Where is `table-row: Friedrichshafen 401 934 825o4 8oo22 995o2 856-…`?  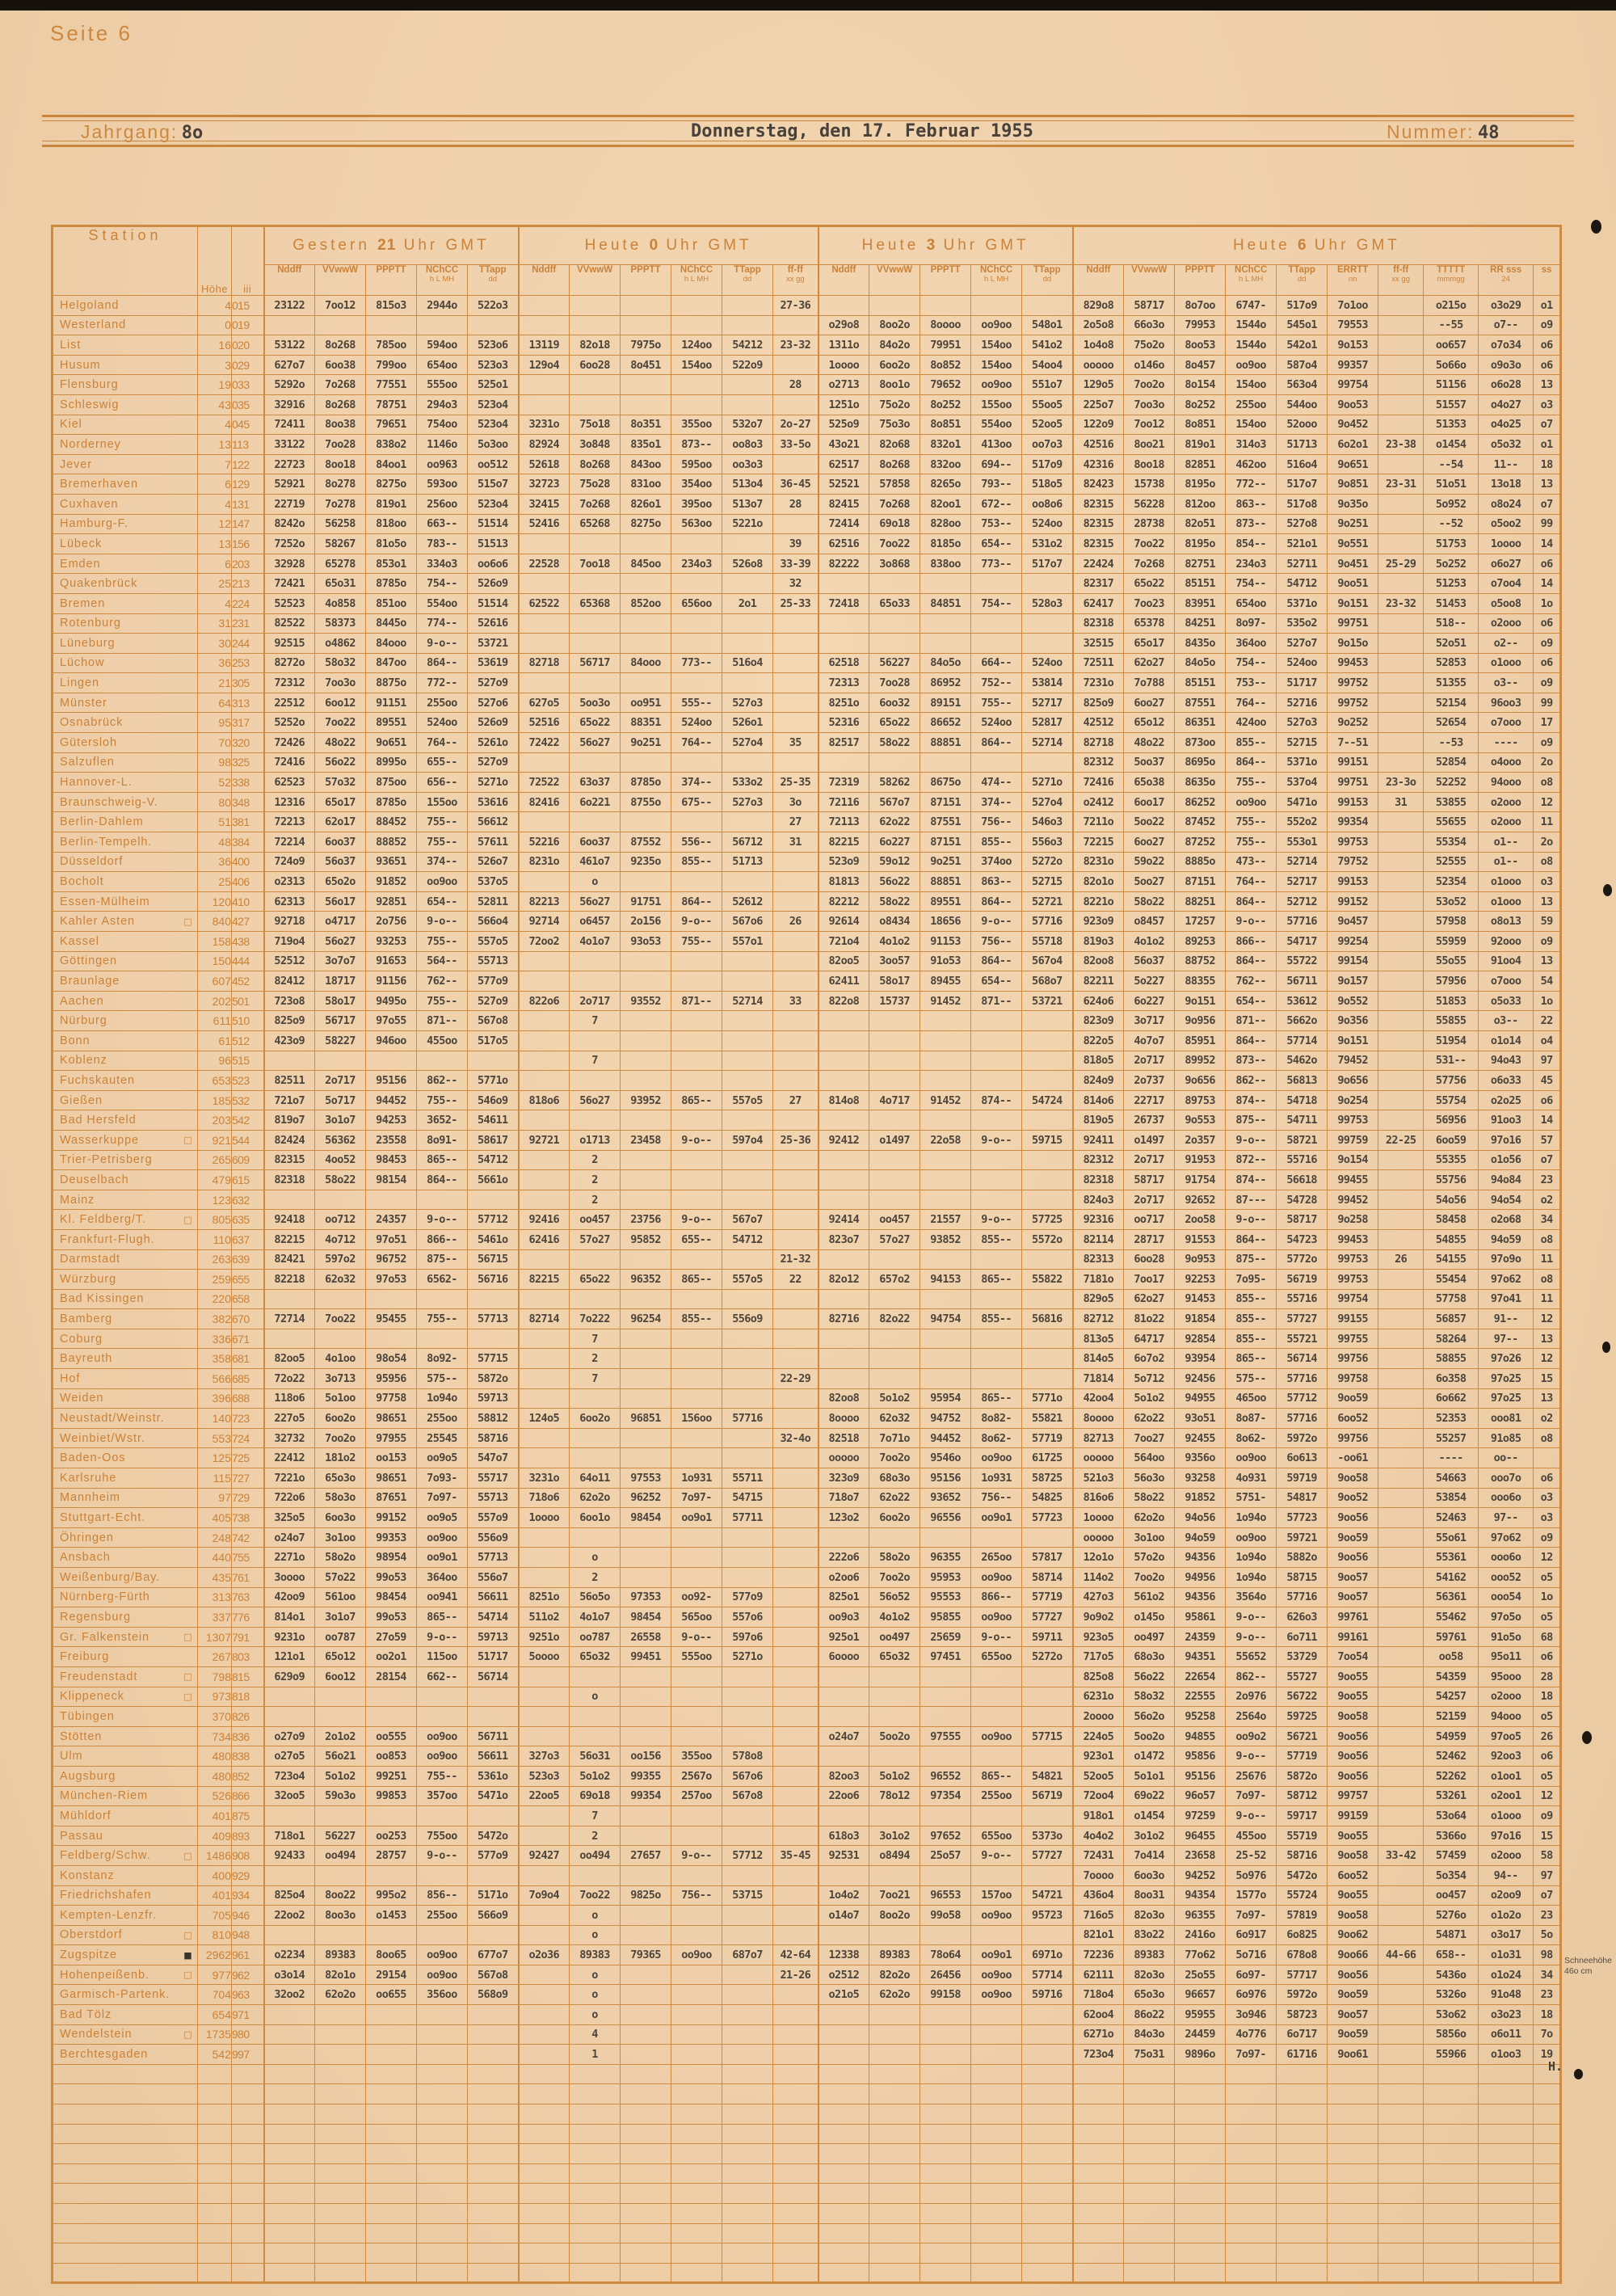 table-row: Friedrichshafen 401 934 825o4 8oo22 995o2 856-… is located at coordinates (807, 1895).